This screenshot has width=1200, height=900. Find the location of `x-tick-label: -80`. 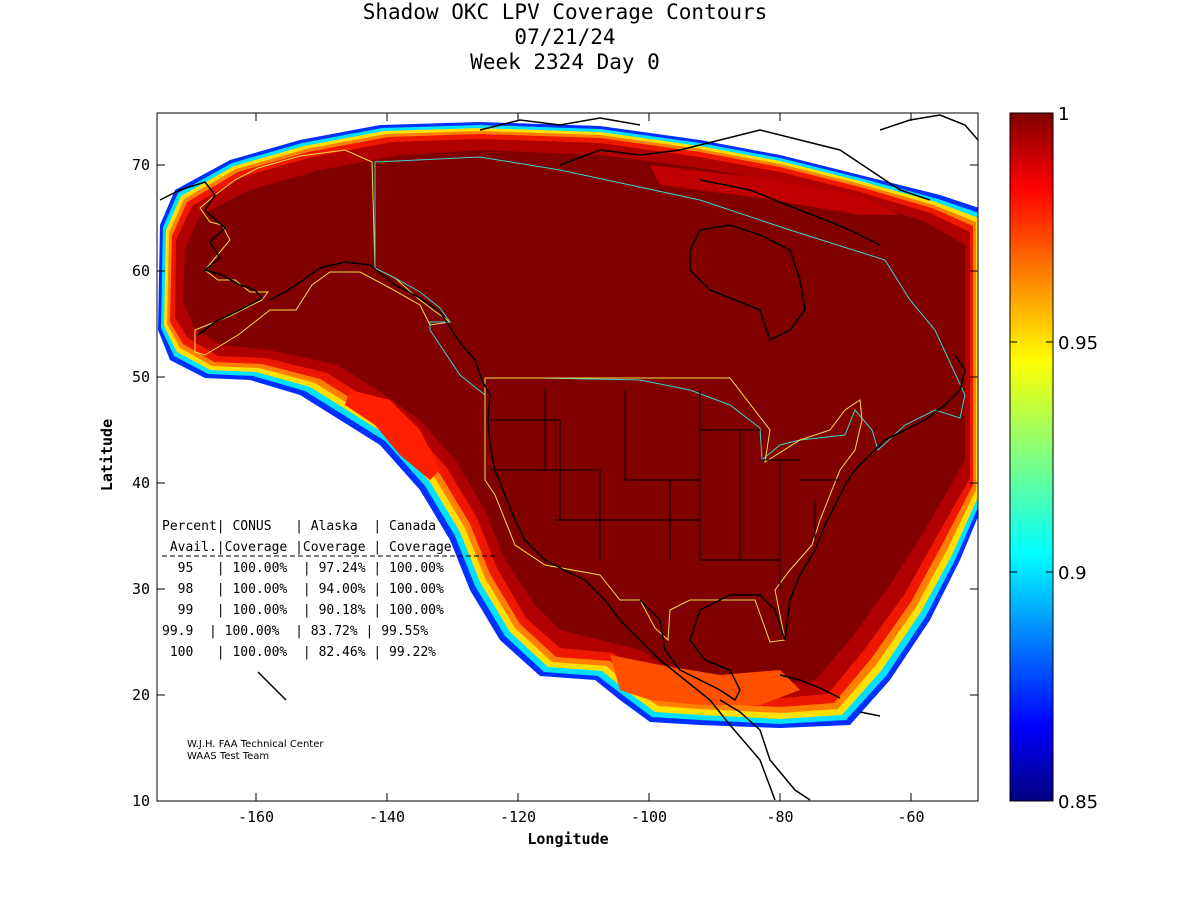

x-tick-label: -80 is located at coordinates (779, 817).